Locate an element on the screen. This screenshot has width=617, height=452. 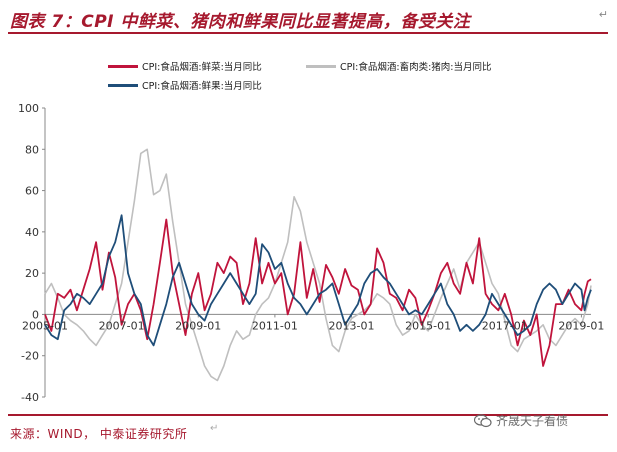
legend-swatch-vegetables is located at coordinates (123, 66).